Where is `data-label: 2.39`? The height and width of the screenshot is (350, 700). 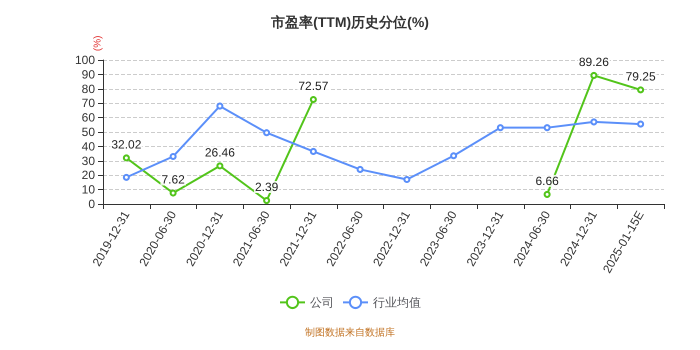
data-label: 2.39 is located at coordinates (266, 187).